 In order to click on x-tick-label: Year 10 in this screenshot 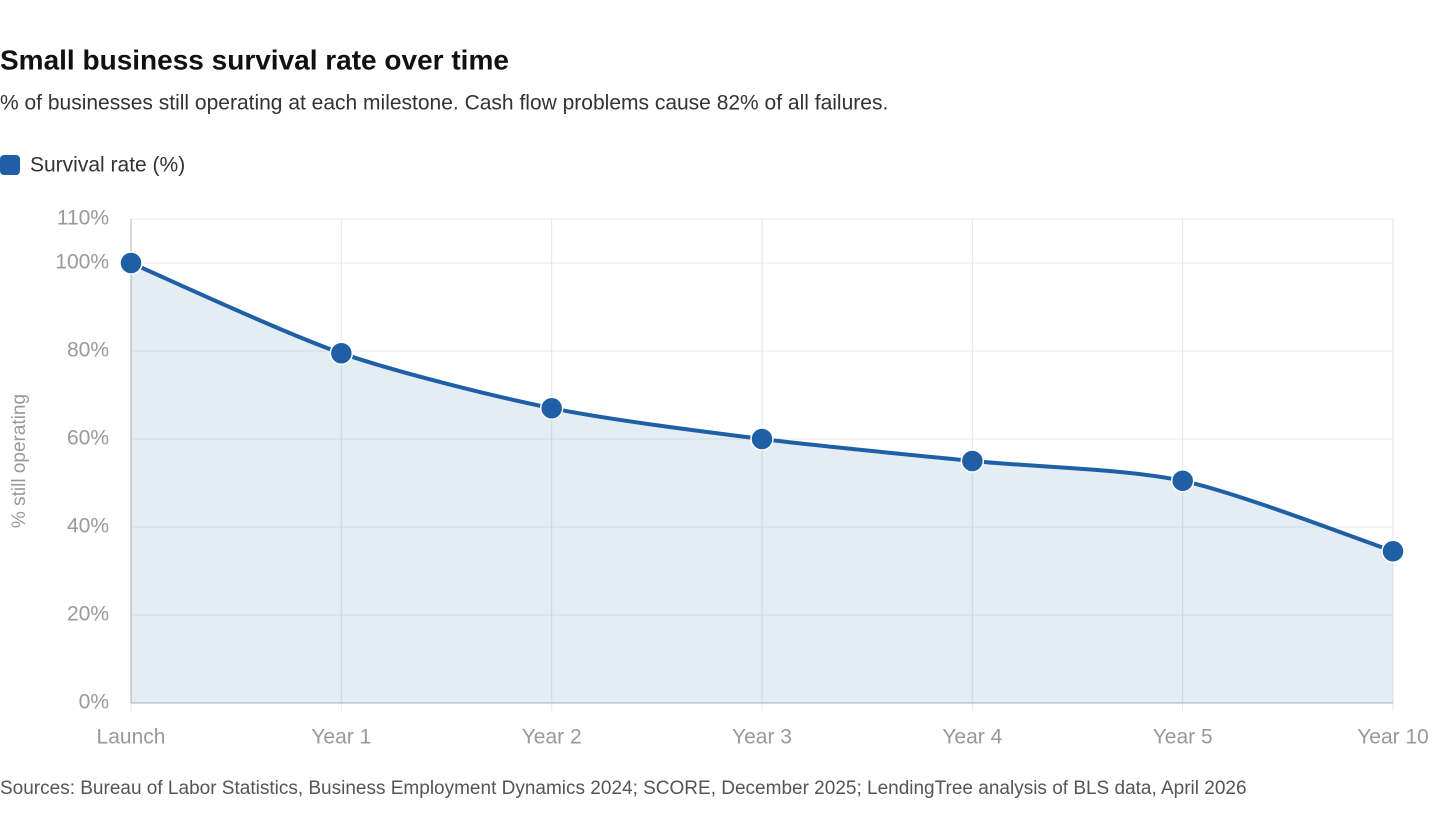, I will do `click(1393, 737)`.